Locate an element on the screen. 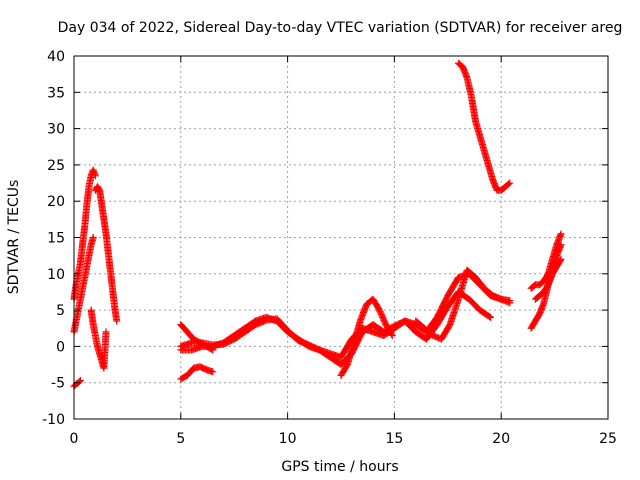 The height and width of the screenshot is (480, 640). x-tick-labels: 0 5 10 15 20 25 is located at coordinates (343, 439).